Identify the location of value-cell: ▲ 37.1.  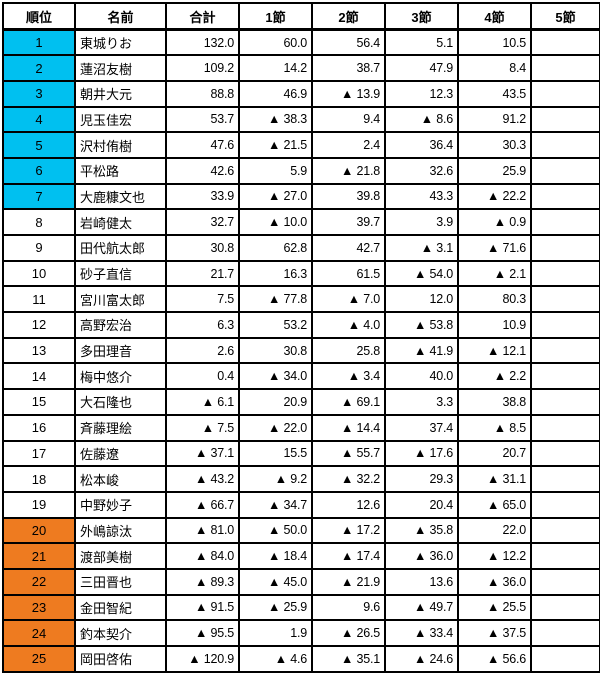
(202, 453).